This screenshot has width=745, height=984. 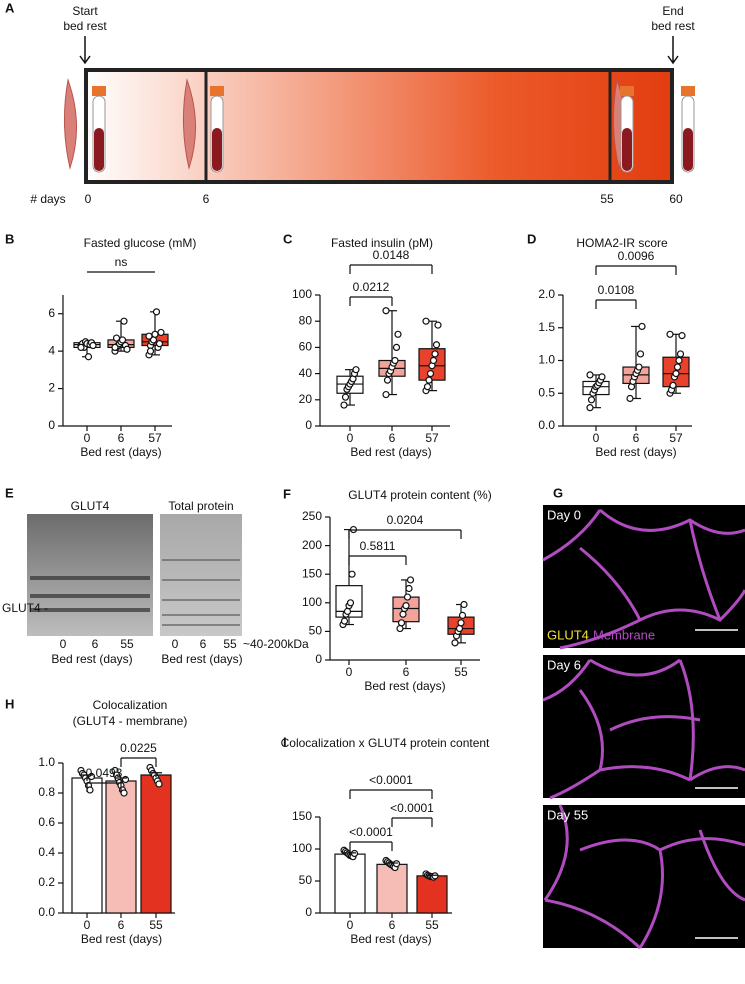 What do you see at coordinates (63, 644) in the screenshot?
I see `lane-label: 0` at bounding box center [63, 644].